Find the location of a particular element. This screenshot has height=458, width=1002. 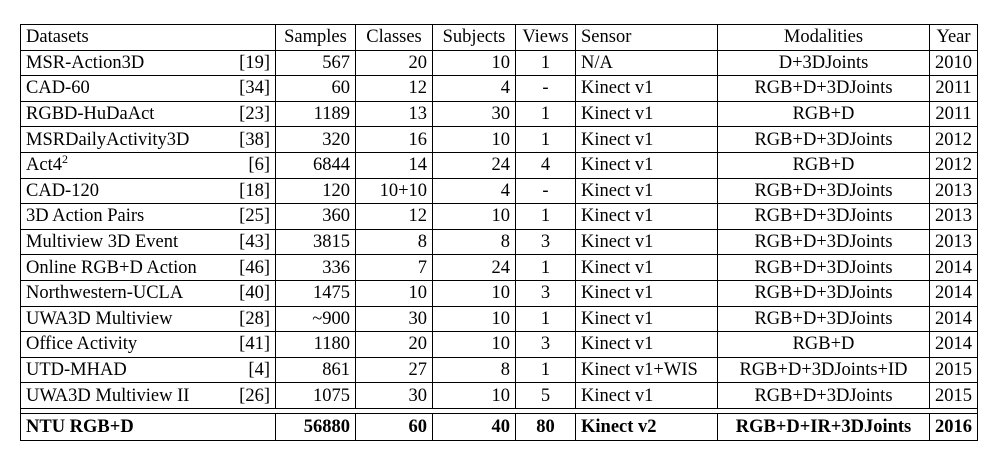

cell-modalities: RGB+D+IR+3DJoints is located at coordinates (823, 426).